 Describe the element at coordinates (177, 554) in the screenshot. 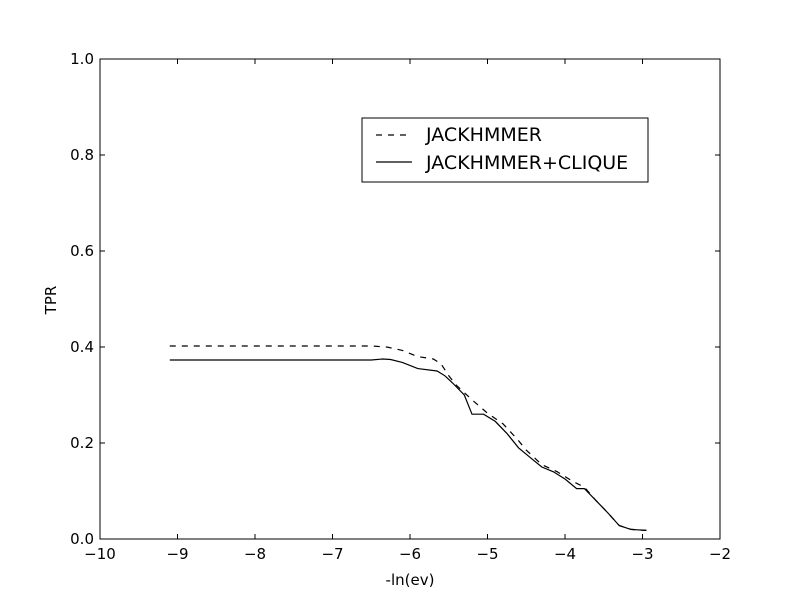

I see `x-tick-label: −9` at that location.